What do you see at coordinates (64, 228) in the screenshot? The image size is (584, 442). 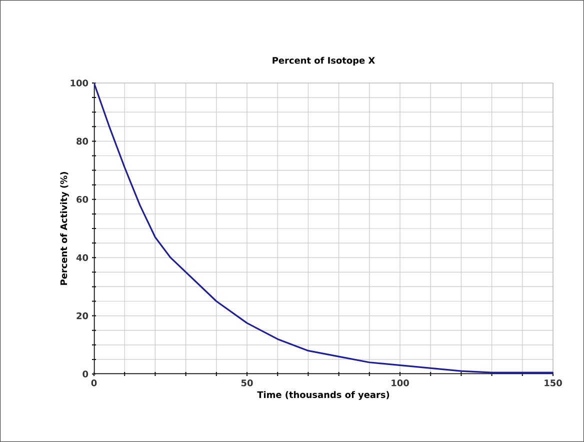 I see `y-axis-title: Percent of Activity (%)` at bounding box center [64, 228].